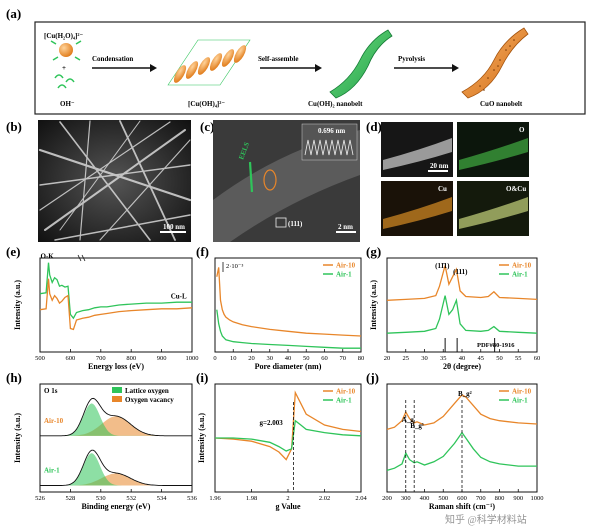 This screenshot has width=600, height=531. What do you see at coordinates (281, 222) in the screenshot?
I see `plane-marker` at bounding box center [281, 222].